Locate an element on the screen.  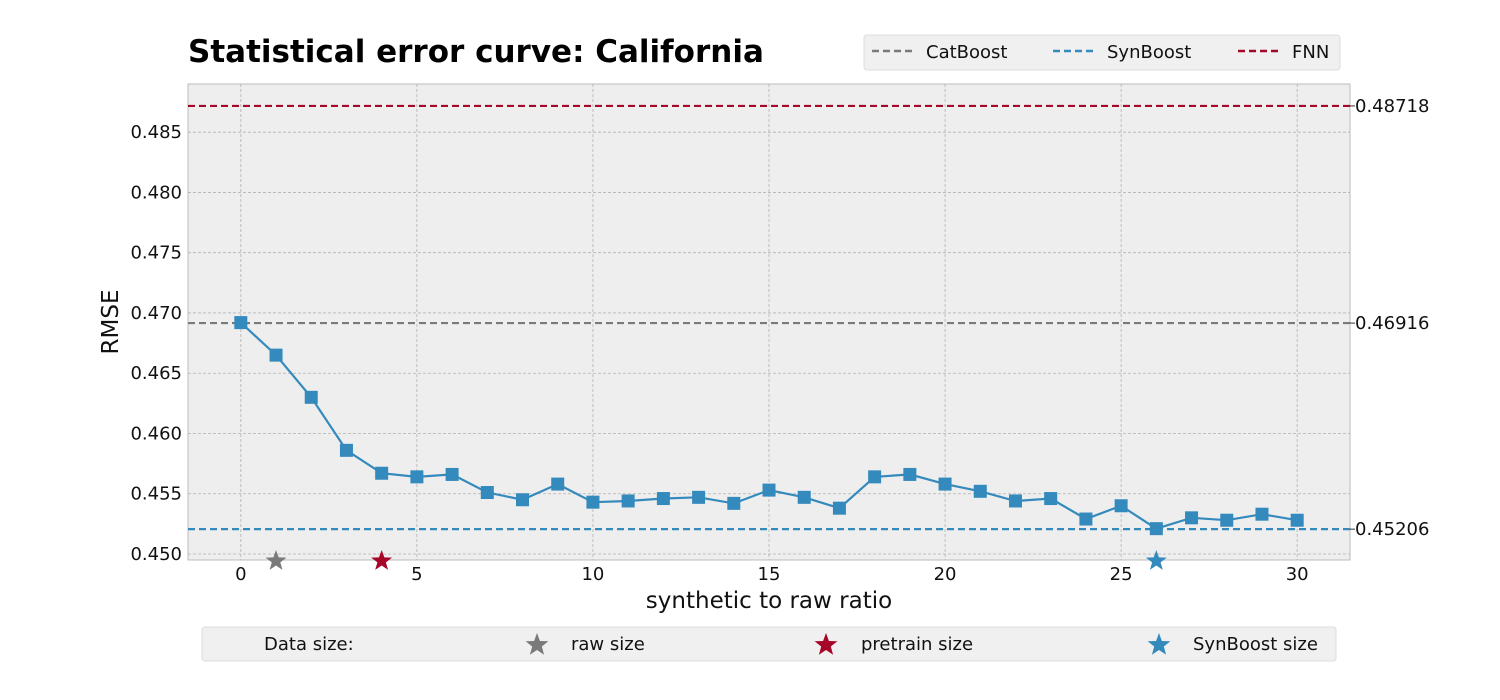
legend-bottom-frame is located at coordinates (769, 644).